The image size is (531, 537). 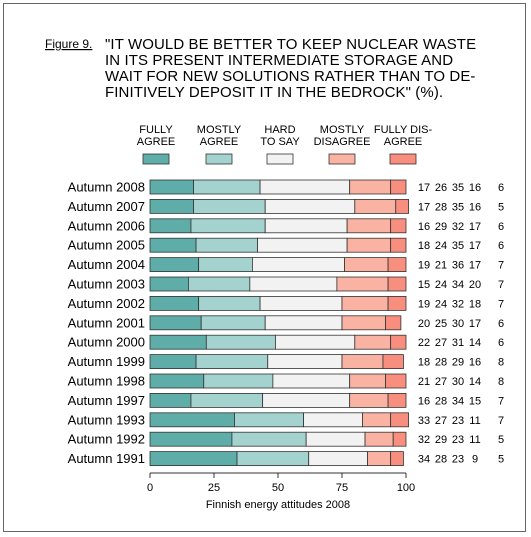 What do you see at coordinates (106, 342) in the screenshot?
I see `row-label: Autumn 2000` at bounding box center [106, 342].